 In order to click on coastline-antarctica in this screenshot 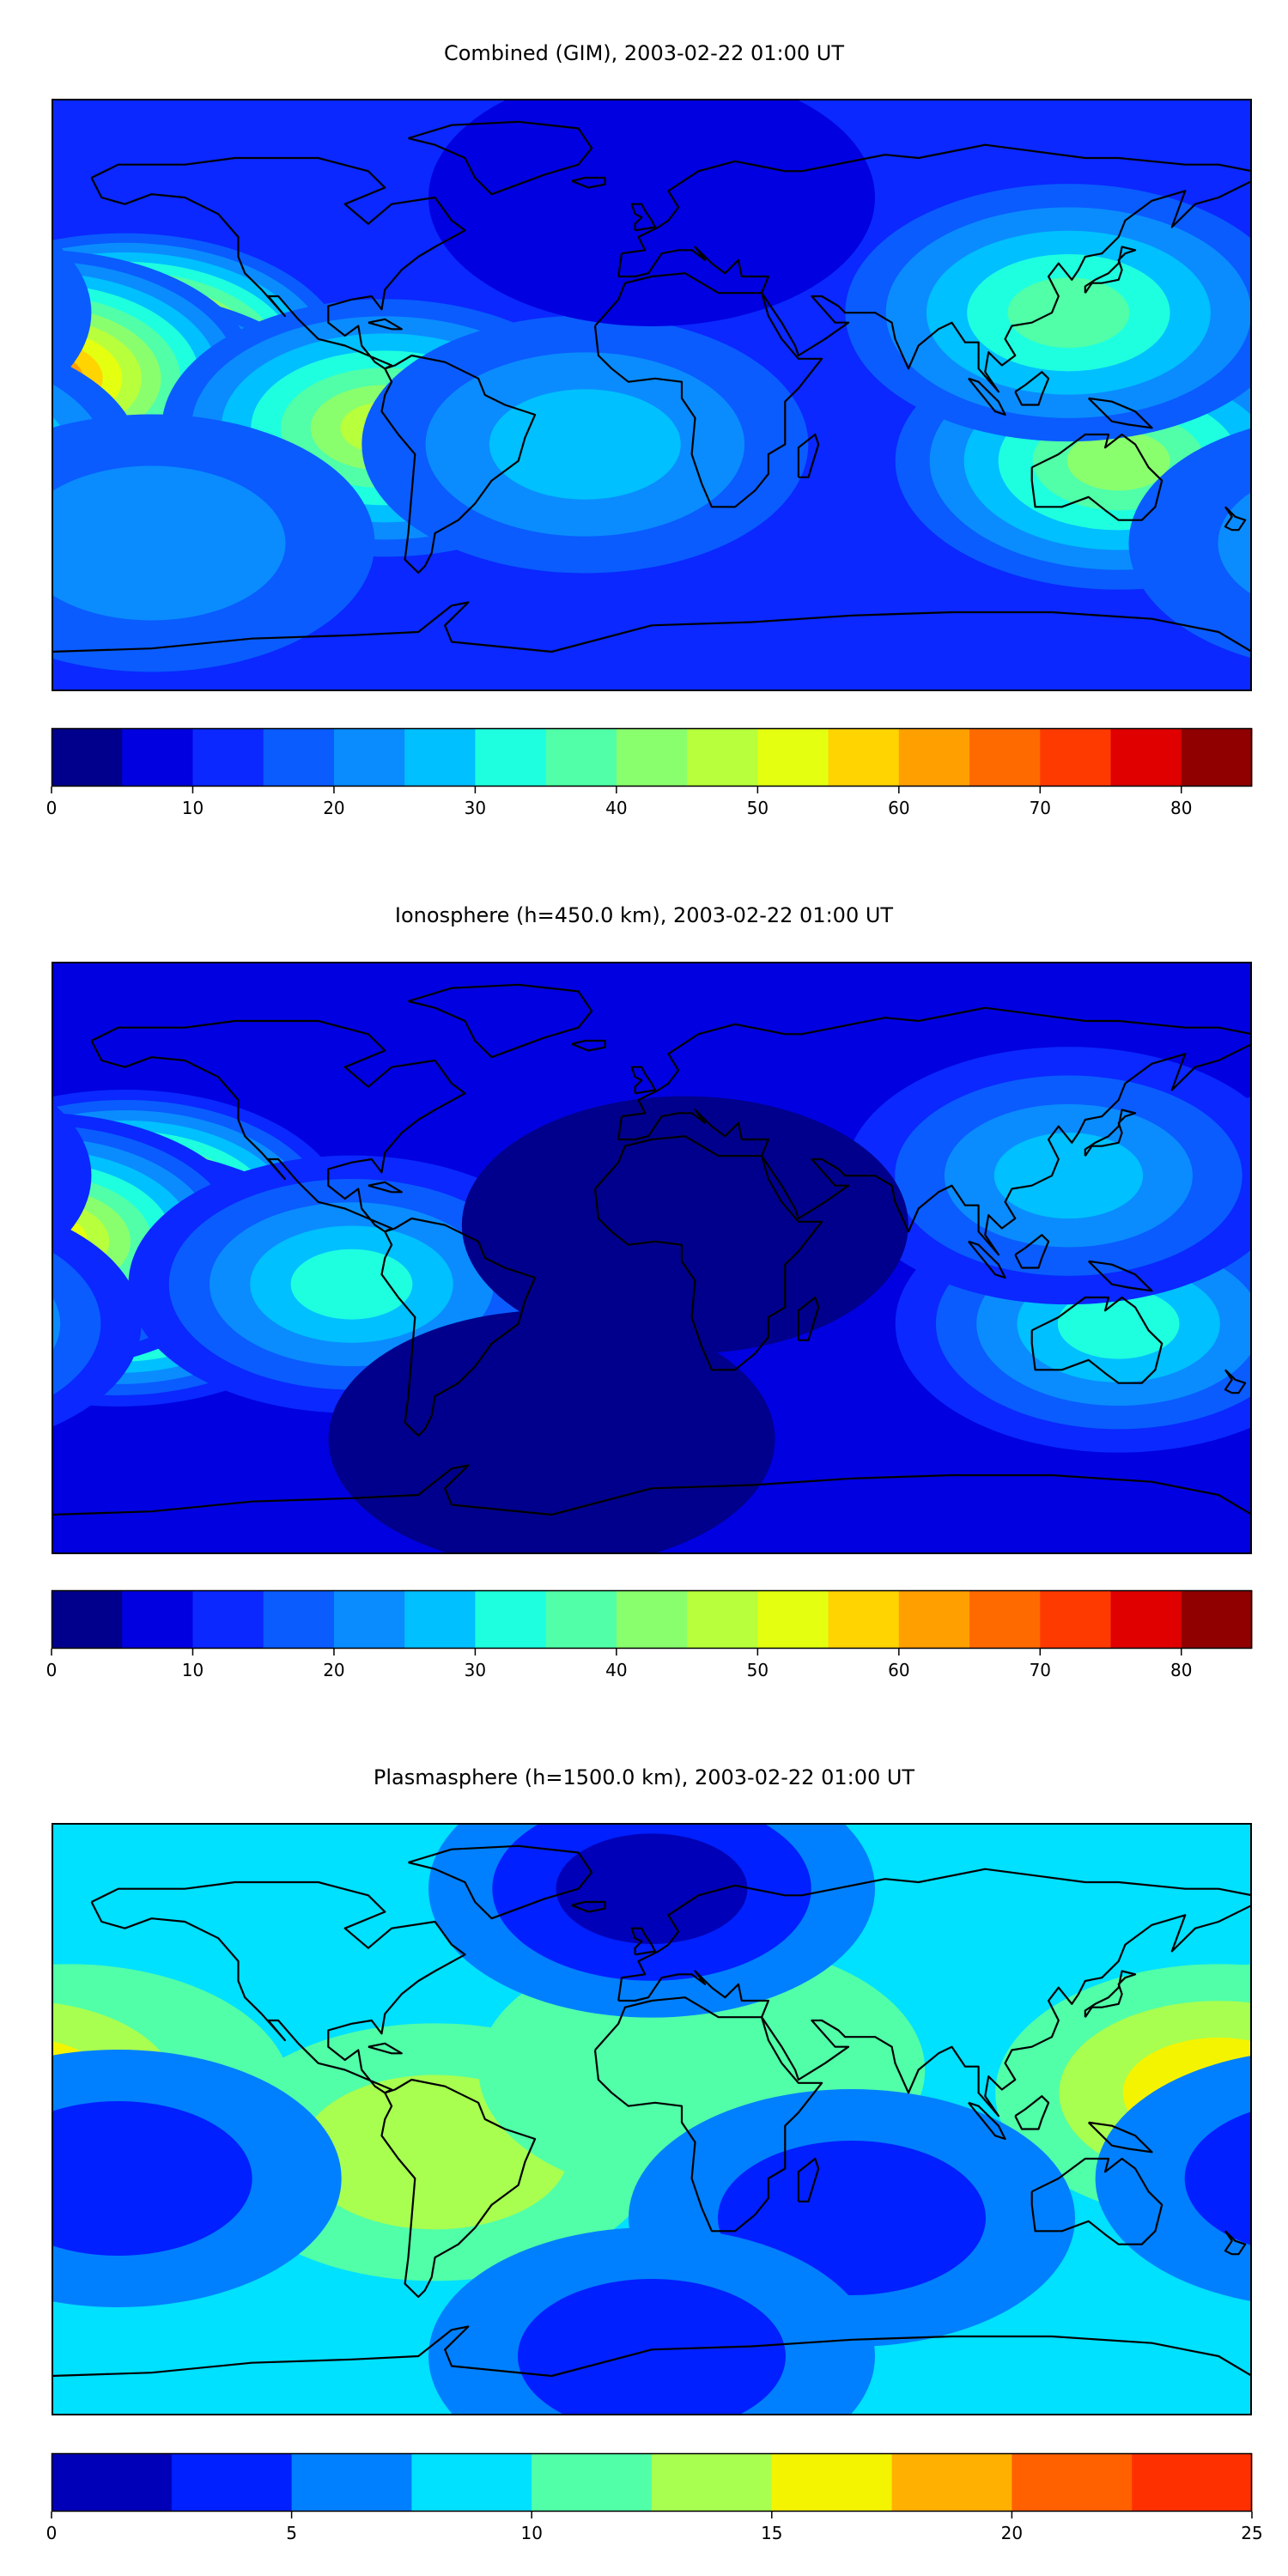, I will do `click(652, 627)`.